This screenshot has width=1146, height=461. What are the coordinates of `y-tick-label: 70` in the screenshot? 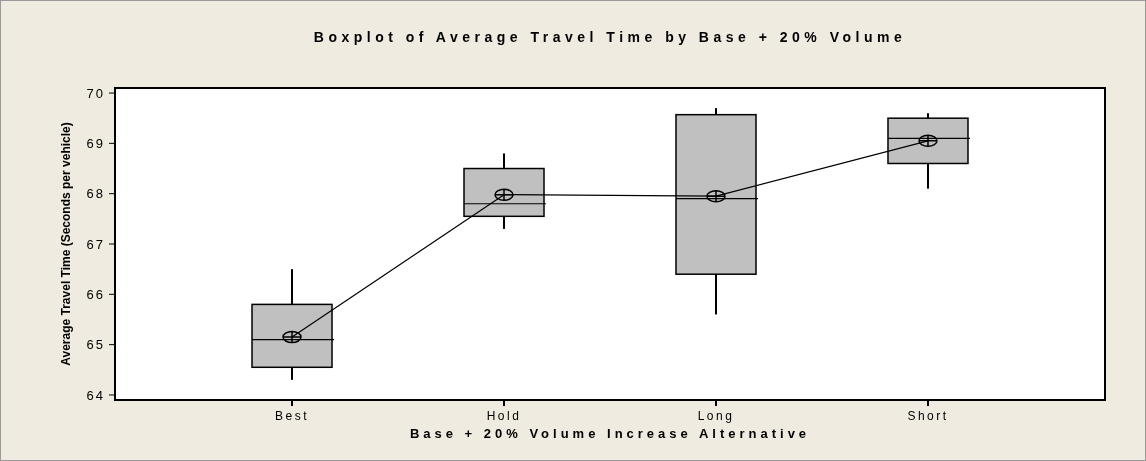 It's located at (95, 93).